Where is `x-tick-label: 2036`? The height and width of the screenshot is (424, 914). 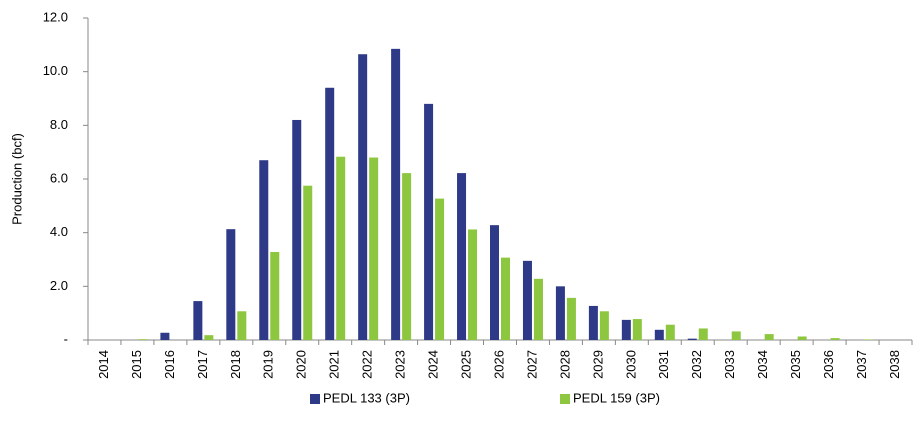 x-tick-label: 2036 is located at coordinates (828, 364).